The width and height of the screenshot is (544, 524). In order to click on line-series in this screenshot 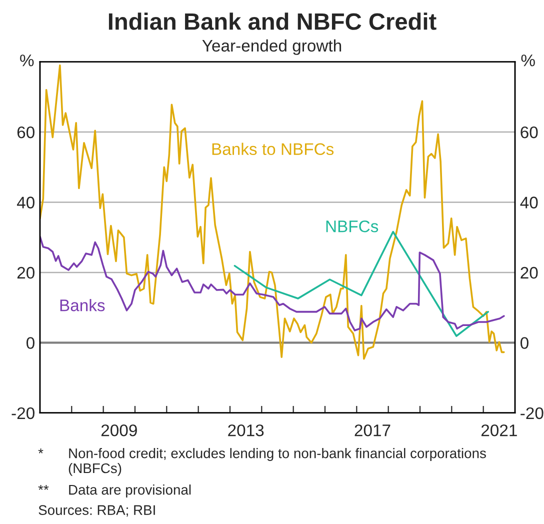, I will do `click(361, 283)`.